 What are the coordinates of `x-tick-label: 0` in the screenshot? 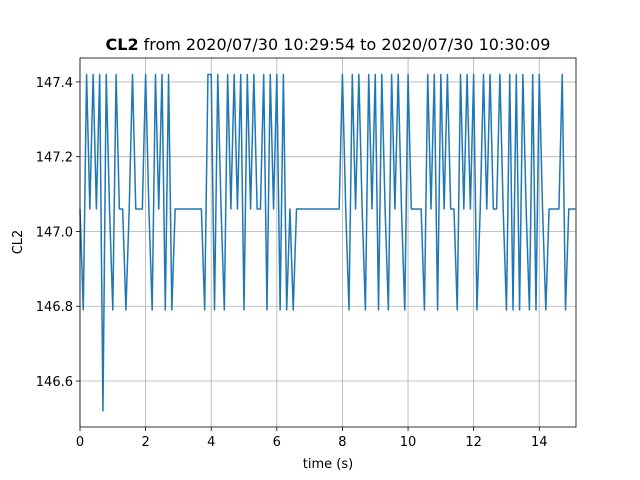 It's located at (80, 442).